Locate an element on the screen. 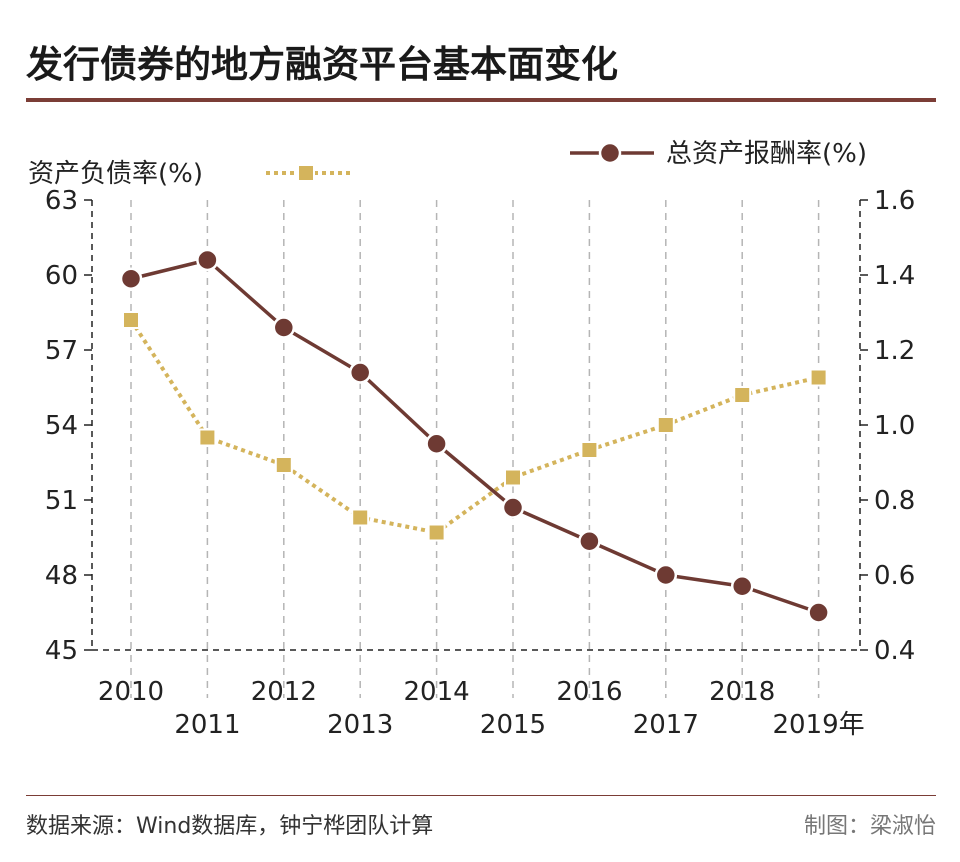 The image size is (960, 862). source-note: 数据来源：Wind数据库，钟宁桦团队计算 is located at coordinates (230, 826).